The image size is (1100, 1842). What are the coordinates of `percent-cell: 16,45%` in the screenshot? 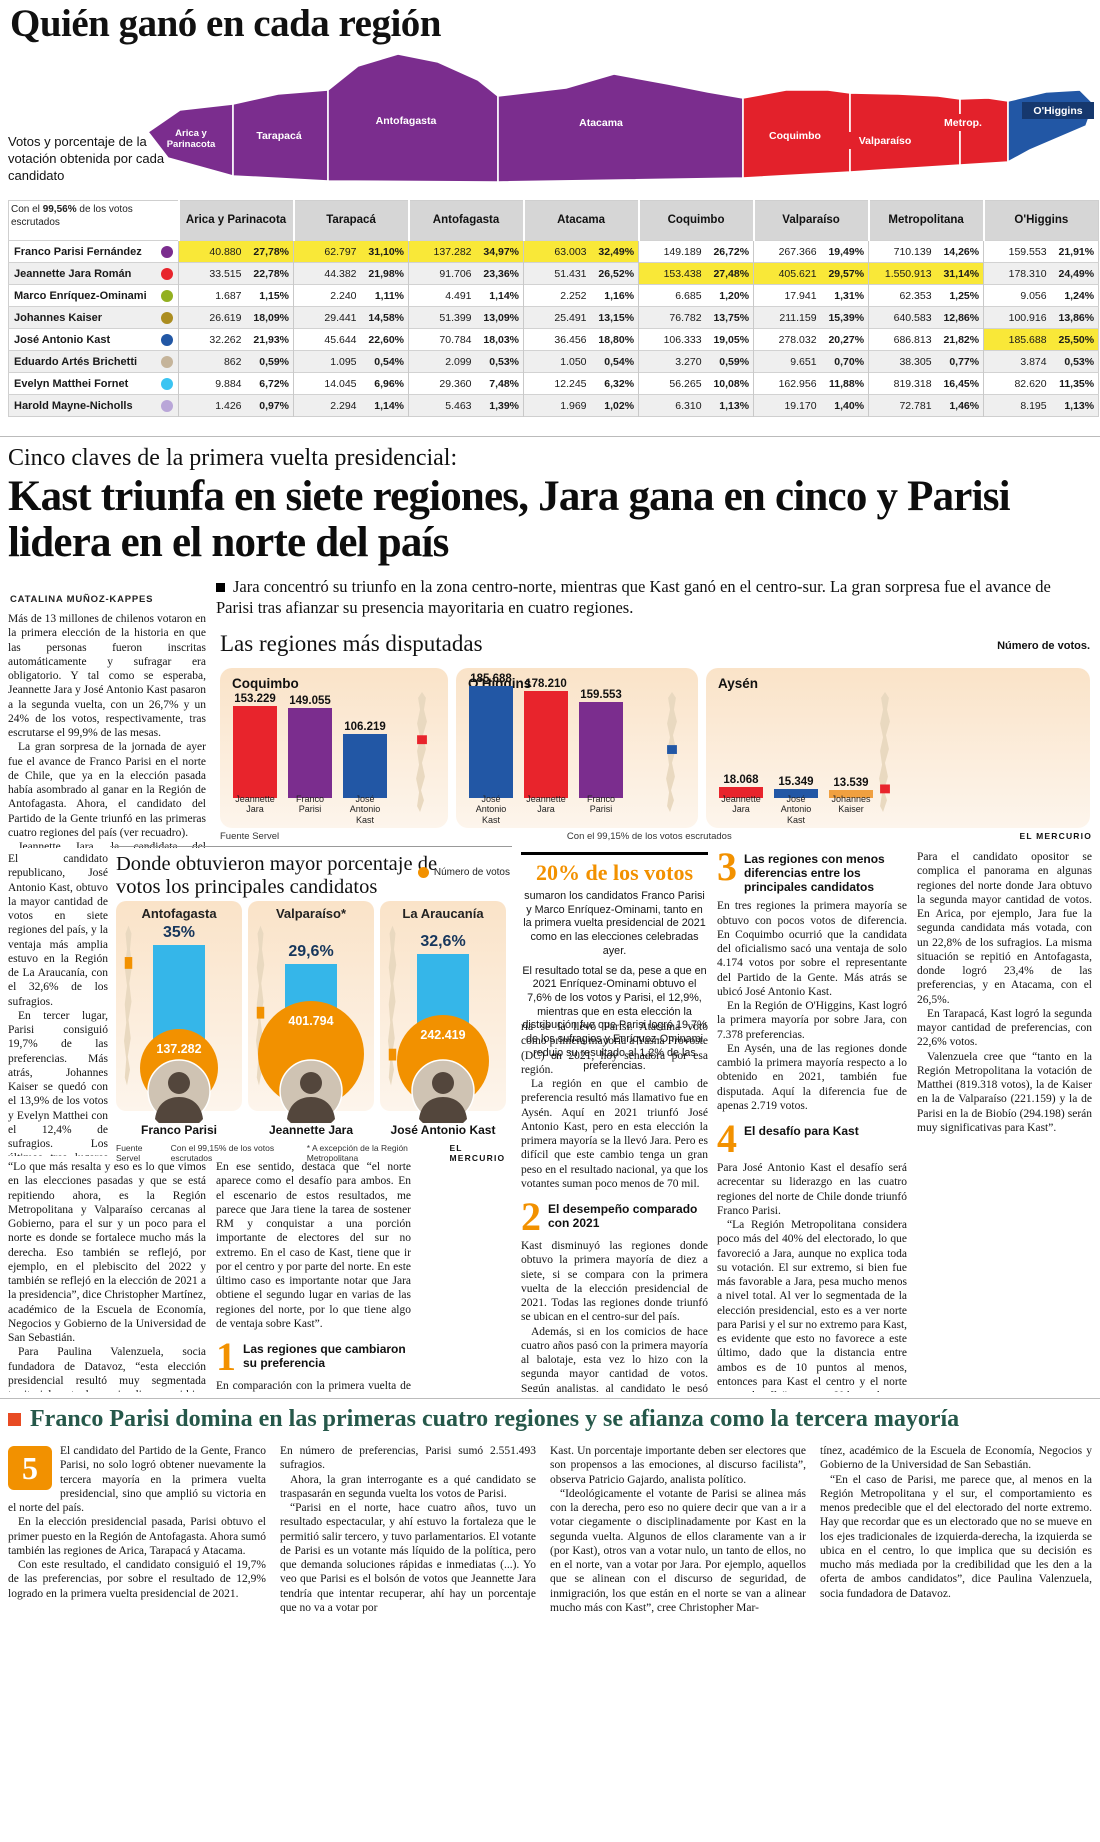 It's located at (961, 383).